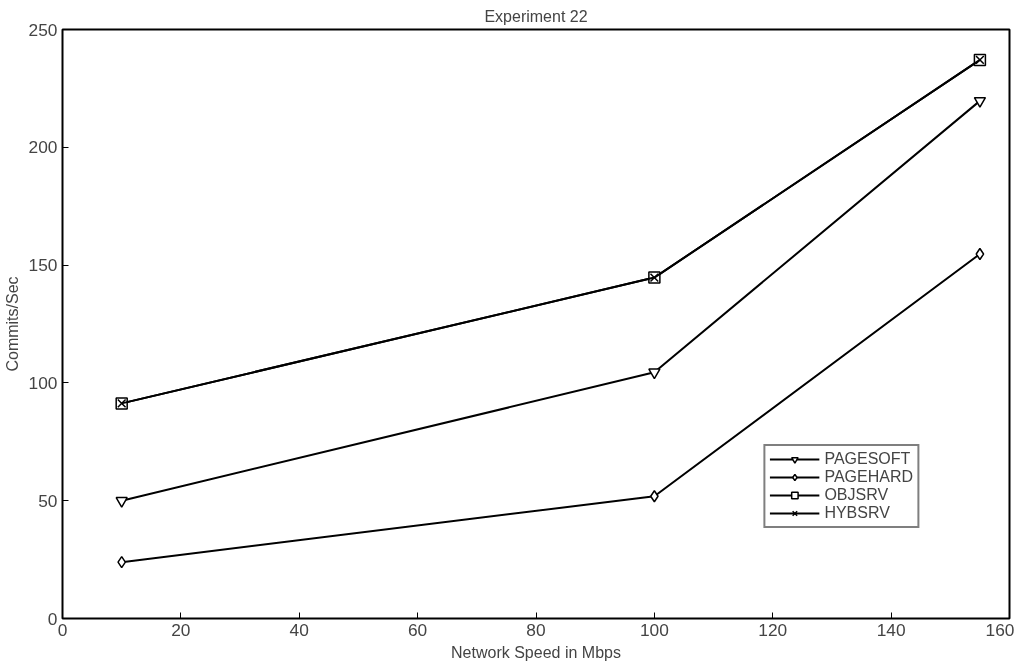 The image size is (1014, 663). What do you see at coordinates (43, 147) in the screenshot?
I see `y-tick-label: 200` at bounding box center [43, 147].